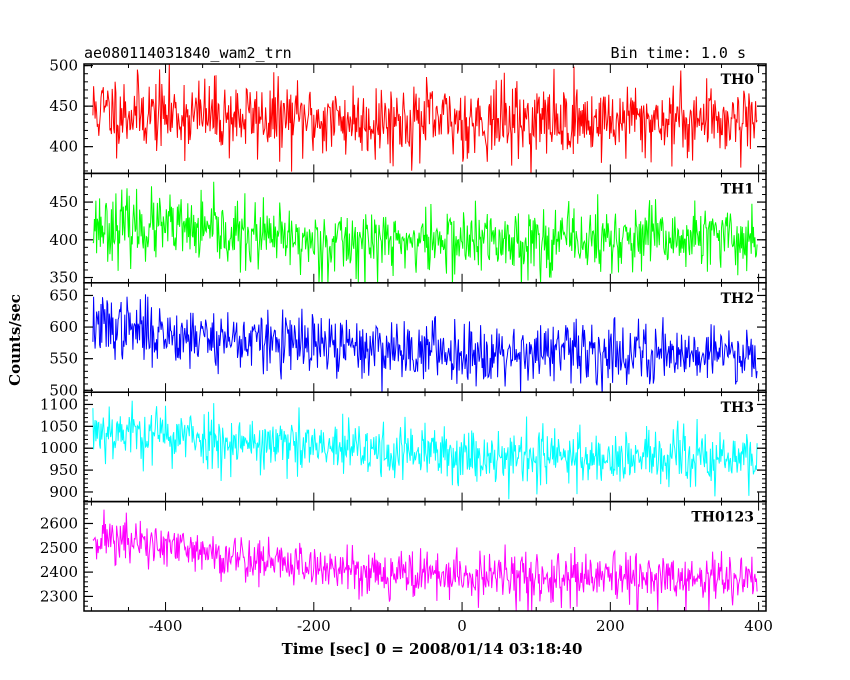  Describe the element at coordinates (15, 340) in the screenshot. I see `y-axis-label: Counts/sec` at that location.